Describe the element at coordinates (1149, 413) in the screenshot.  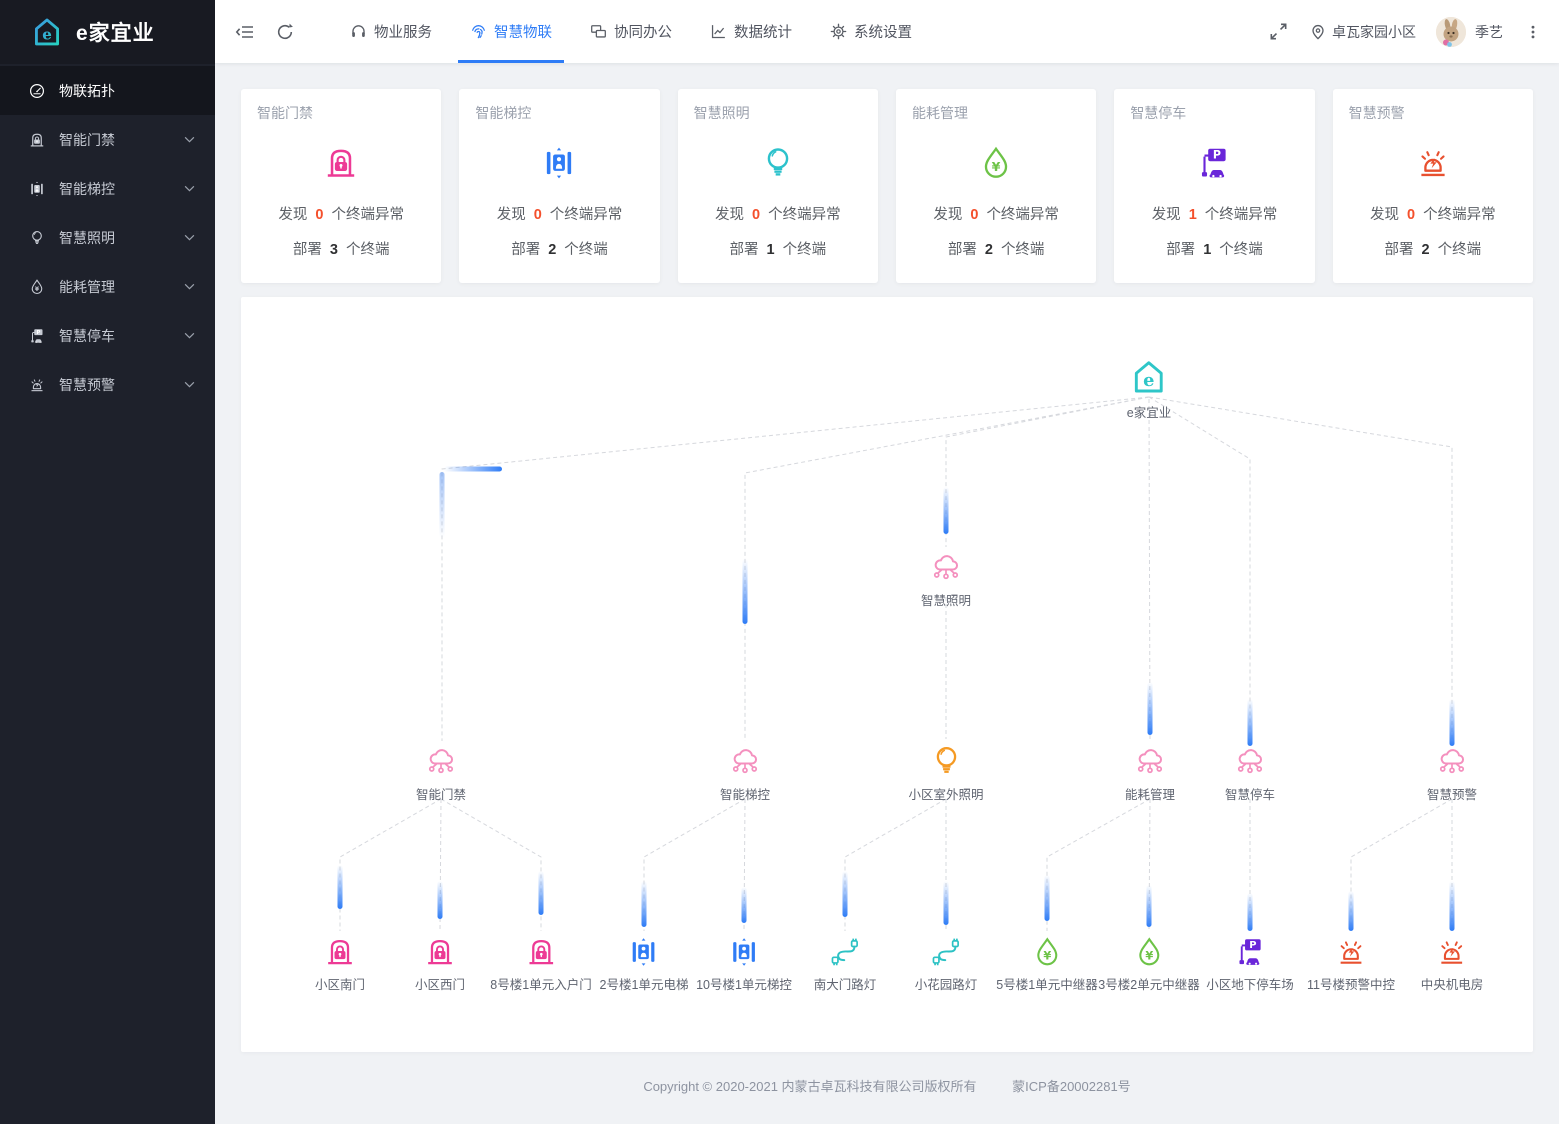
I see `topo-node-label: e家宜业` at that location.